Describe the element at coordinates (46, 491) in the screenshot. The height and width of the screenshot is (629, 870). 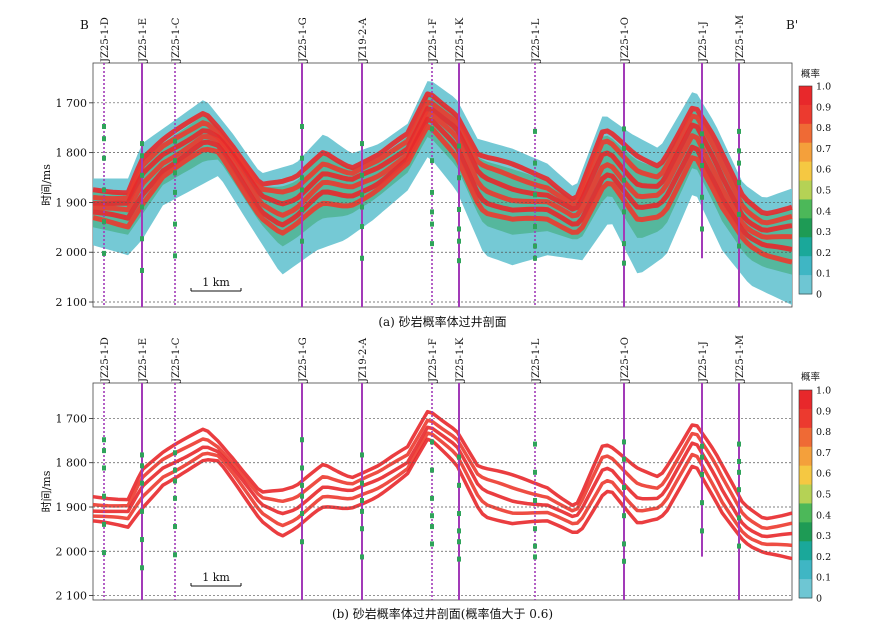
I see `y-axis-label: 时间/ms` at that location.